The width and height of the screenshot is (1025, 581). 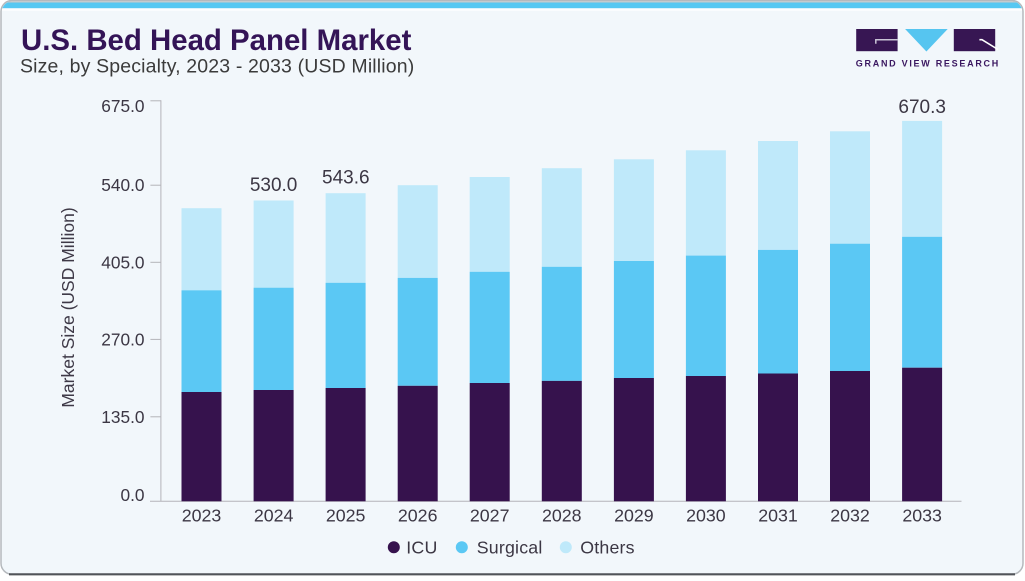 I want to click on svg-text: GRAND VIEW RESEARCH, so click(x=928, y=63).